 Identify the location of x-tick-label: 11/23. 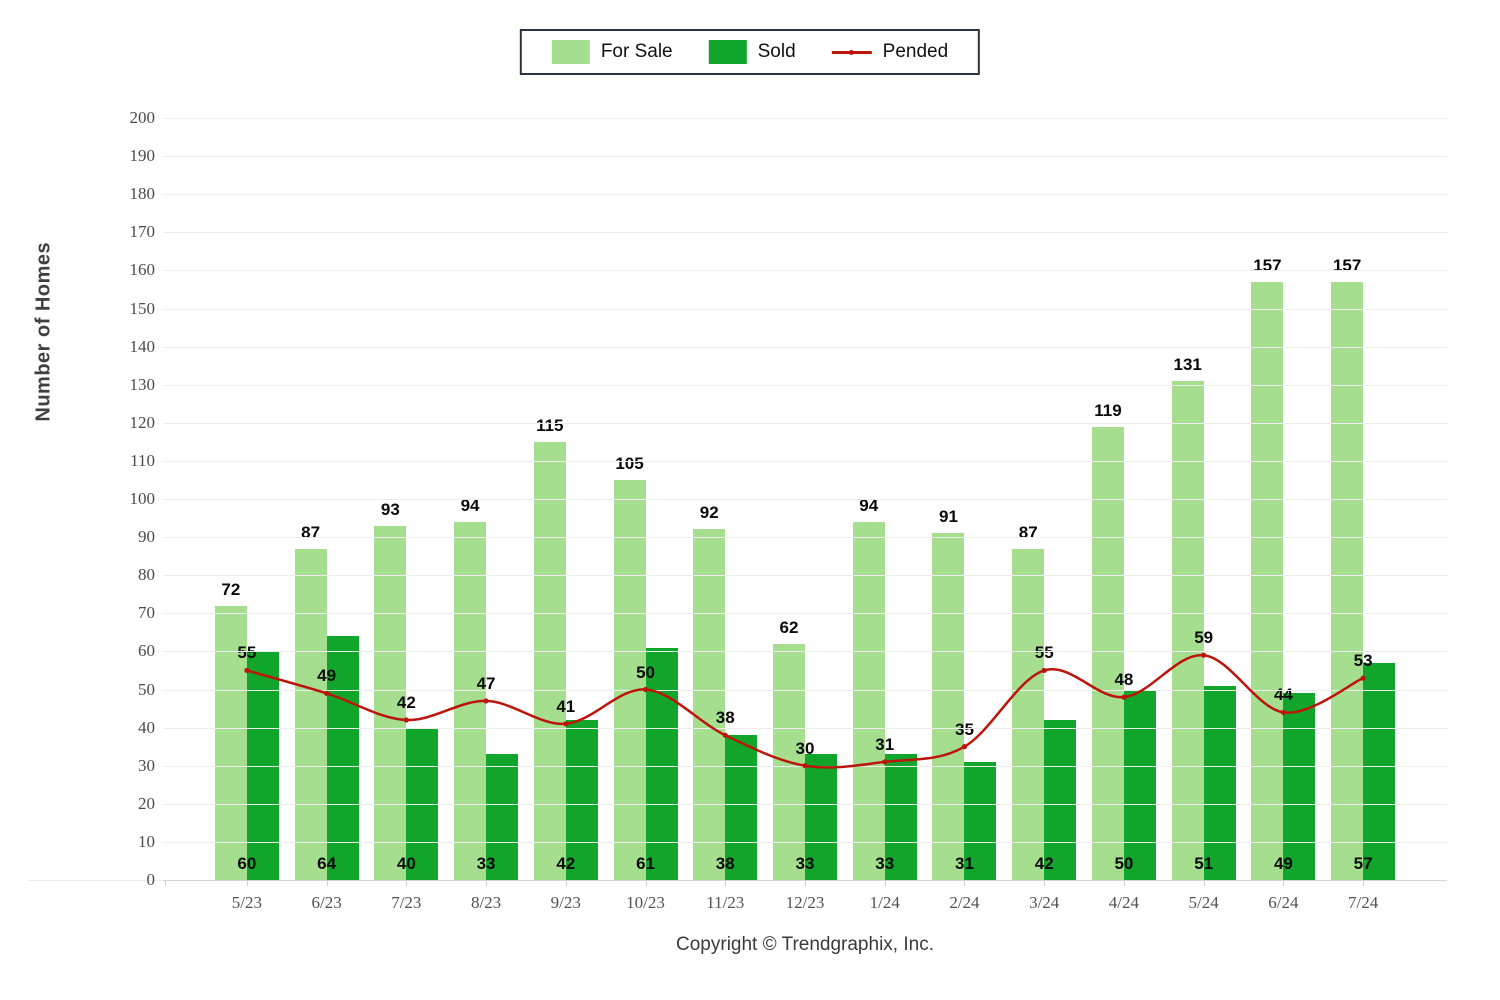
(725, 902).